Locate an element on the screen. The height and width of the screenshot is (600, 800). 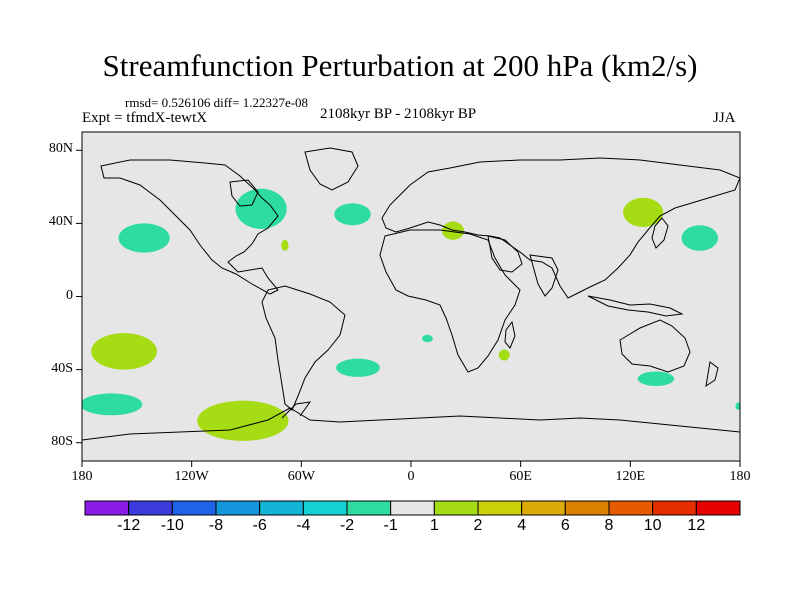
colorbar-label: 6 is located at coordinates (565, 525).